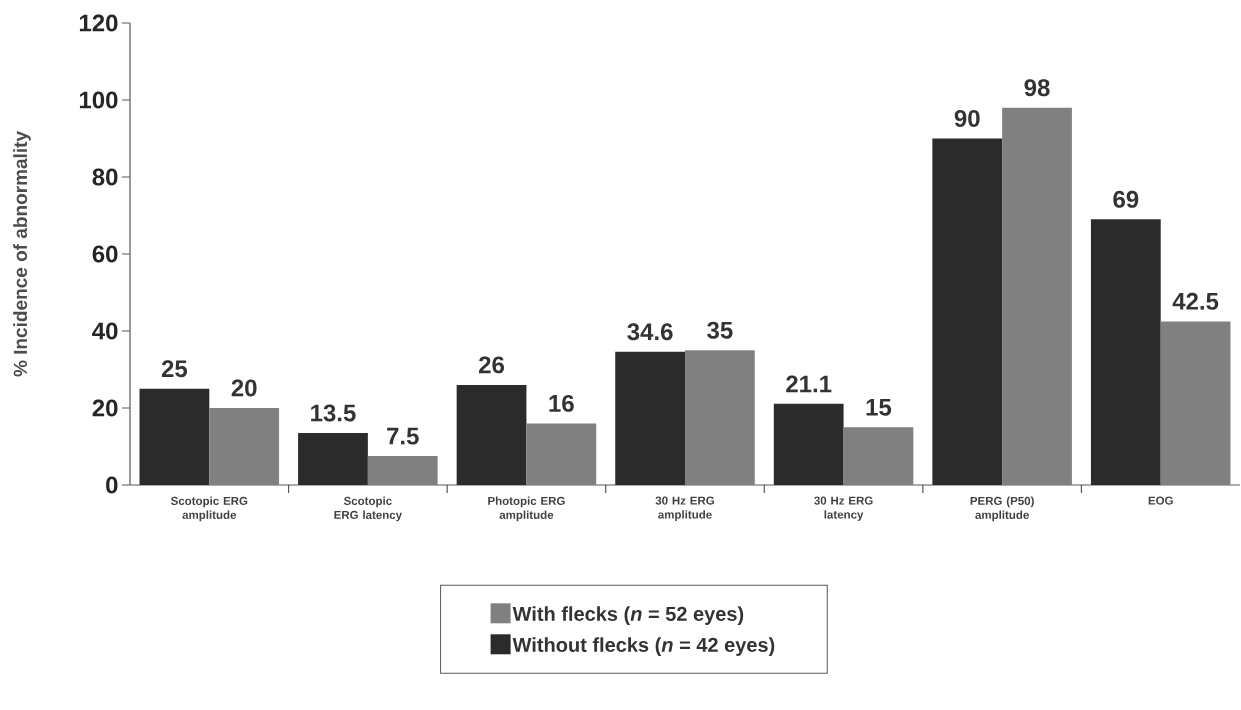 Image resolution: width=1241 pixels, height=710 pixels. What do you see at coordinates (628, 615) in the screenshot?
I see `legend-label: With flecks (n = 52 eyes)` at bounding box center [628, 615].